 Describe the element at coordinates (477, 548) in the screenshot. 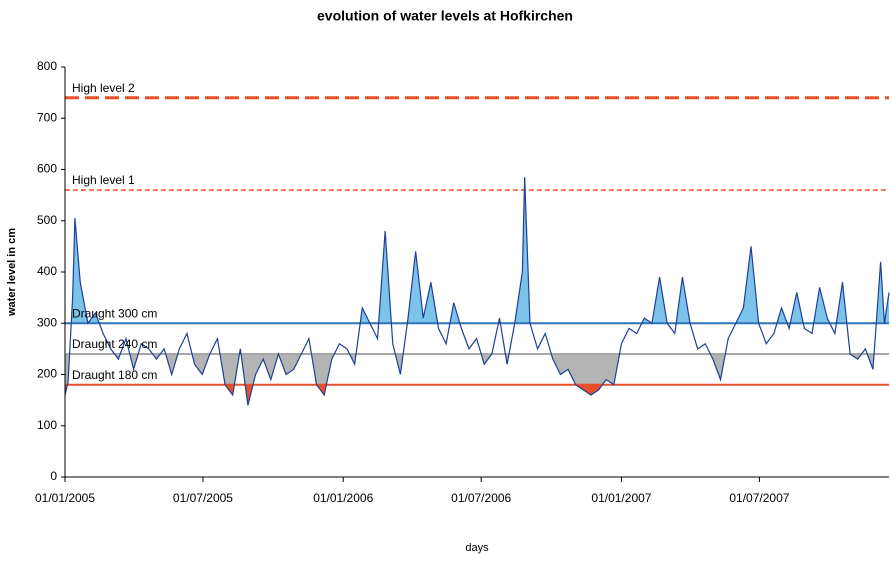

I see `x-axis-title: days` at that location.